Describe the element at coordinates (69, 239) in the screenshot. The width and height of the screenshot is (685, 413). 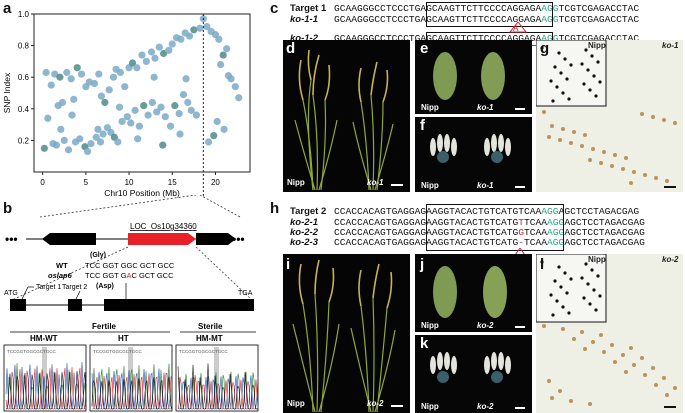
I see `neighbor-gene-left` at that location.